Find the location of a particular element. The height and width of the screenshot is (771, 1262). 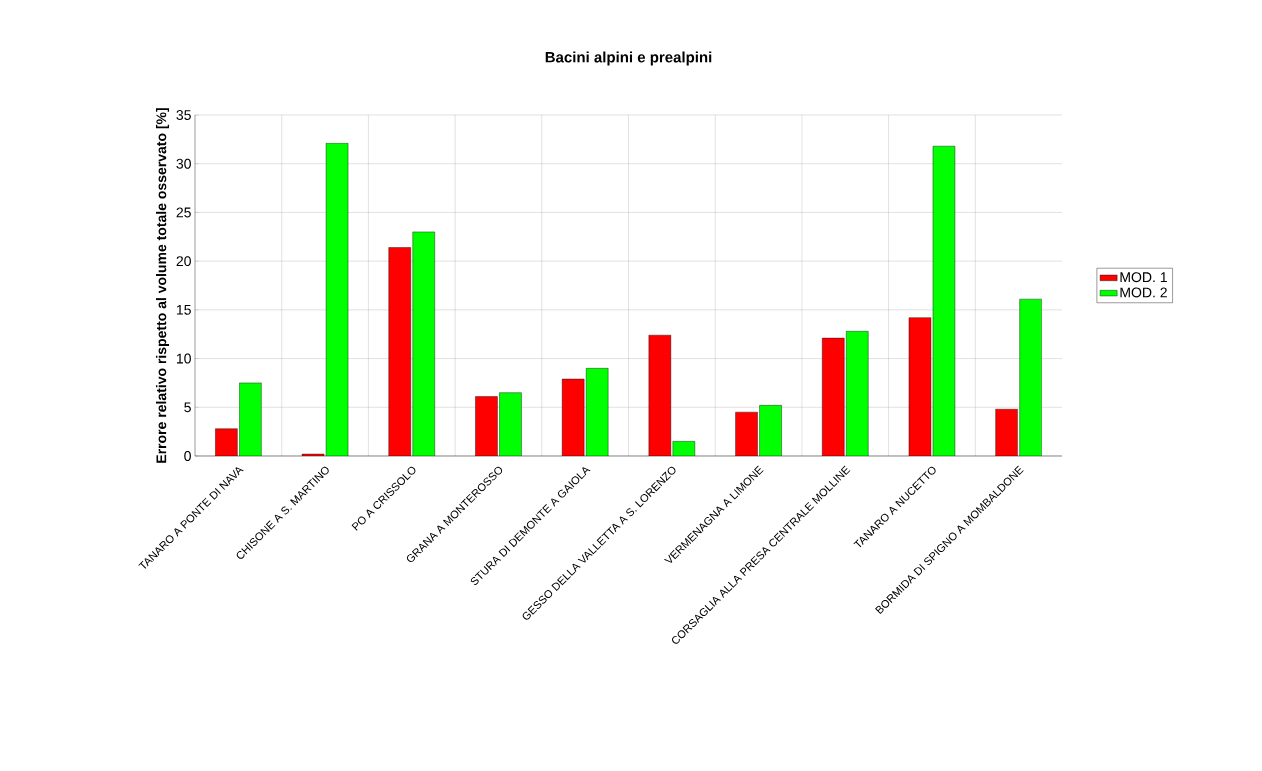

y-tick-label: 30 is located at coordinates (183, 163).